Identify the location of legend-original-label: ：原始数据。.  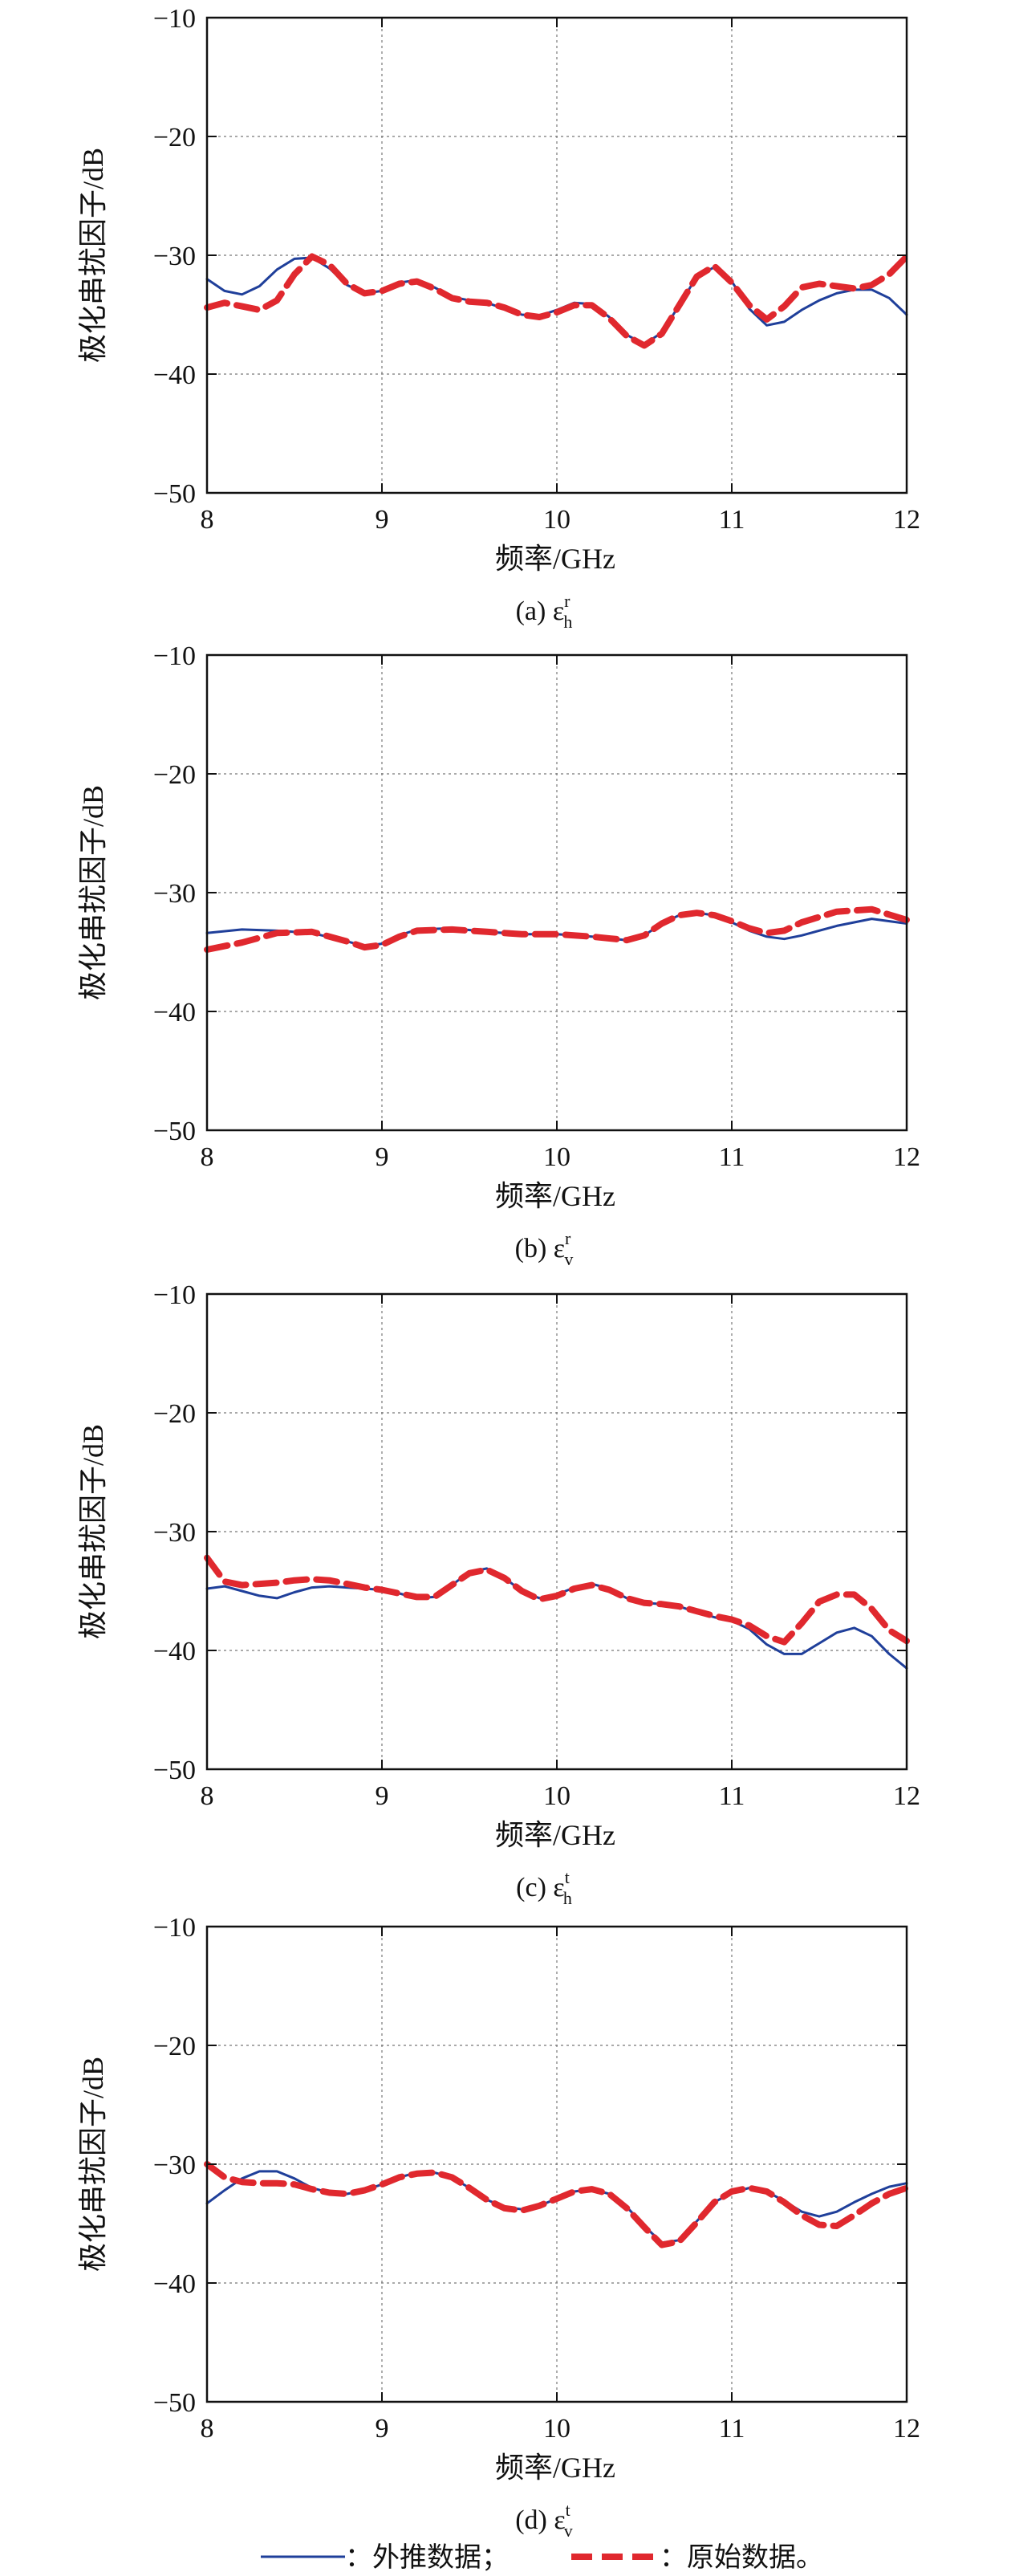
(741, 2557).